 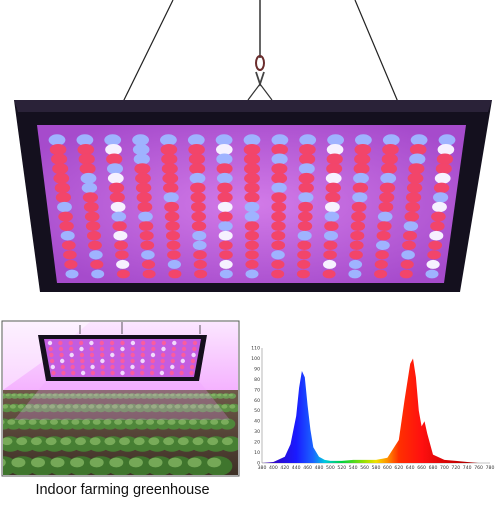 What do you see at coordinates (353, 468) in the screenshot?
I see `x-tick-label: 540` at bounding box center [353, 468].